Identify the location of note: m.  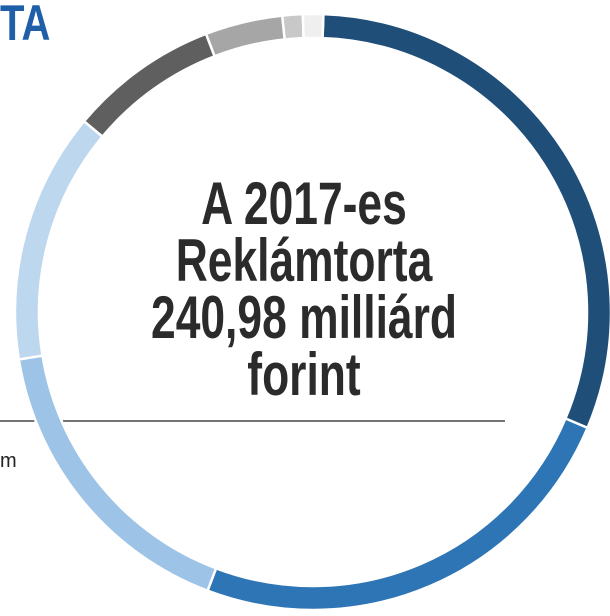
(8, 461).